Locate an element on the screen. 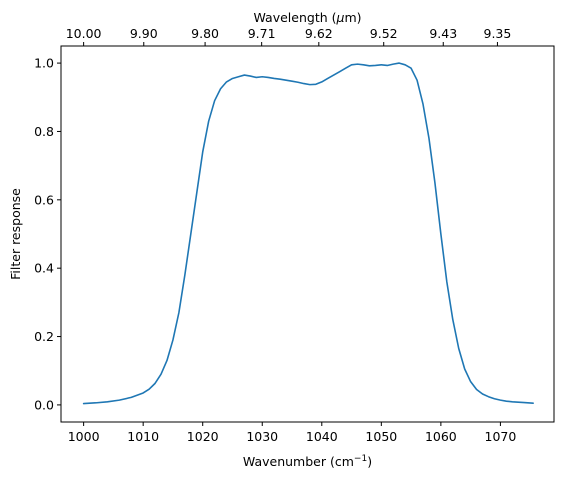 This screenshot has height=480, width=567. top-x-tick-label: 10.00 is located at coordinates (84, 33).